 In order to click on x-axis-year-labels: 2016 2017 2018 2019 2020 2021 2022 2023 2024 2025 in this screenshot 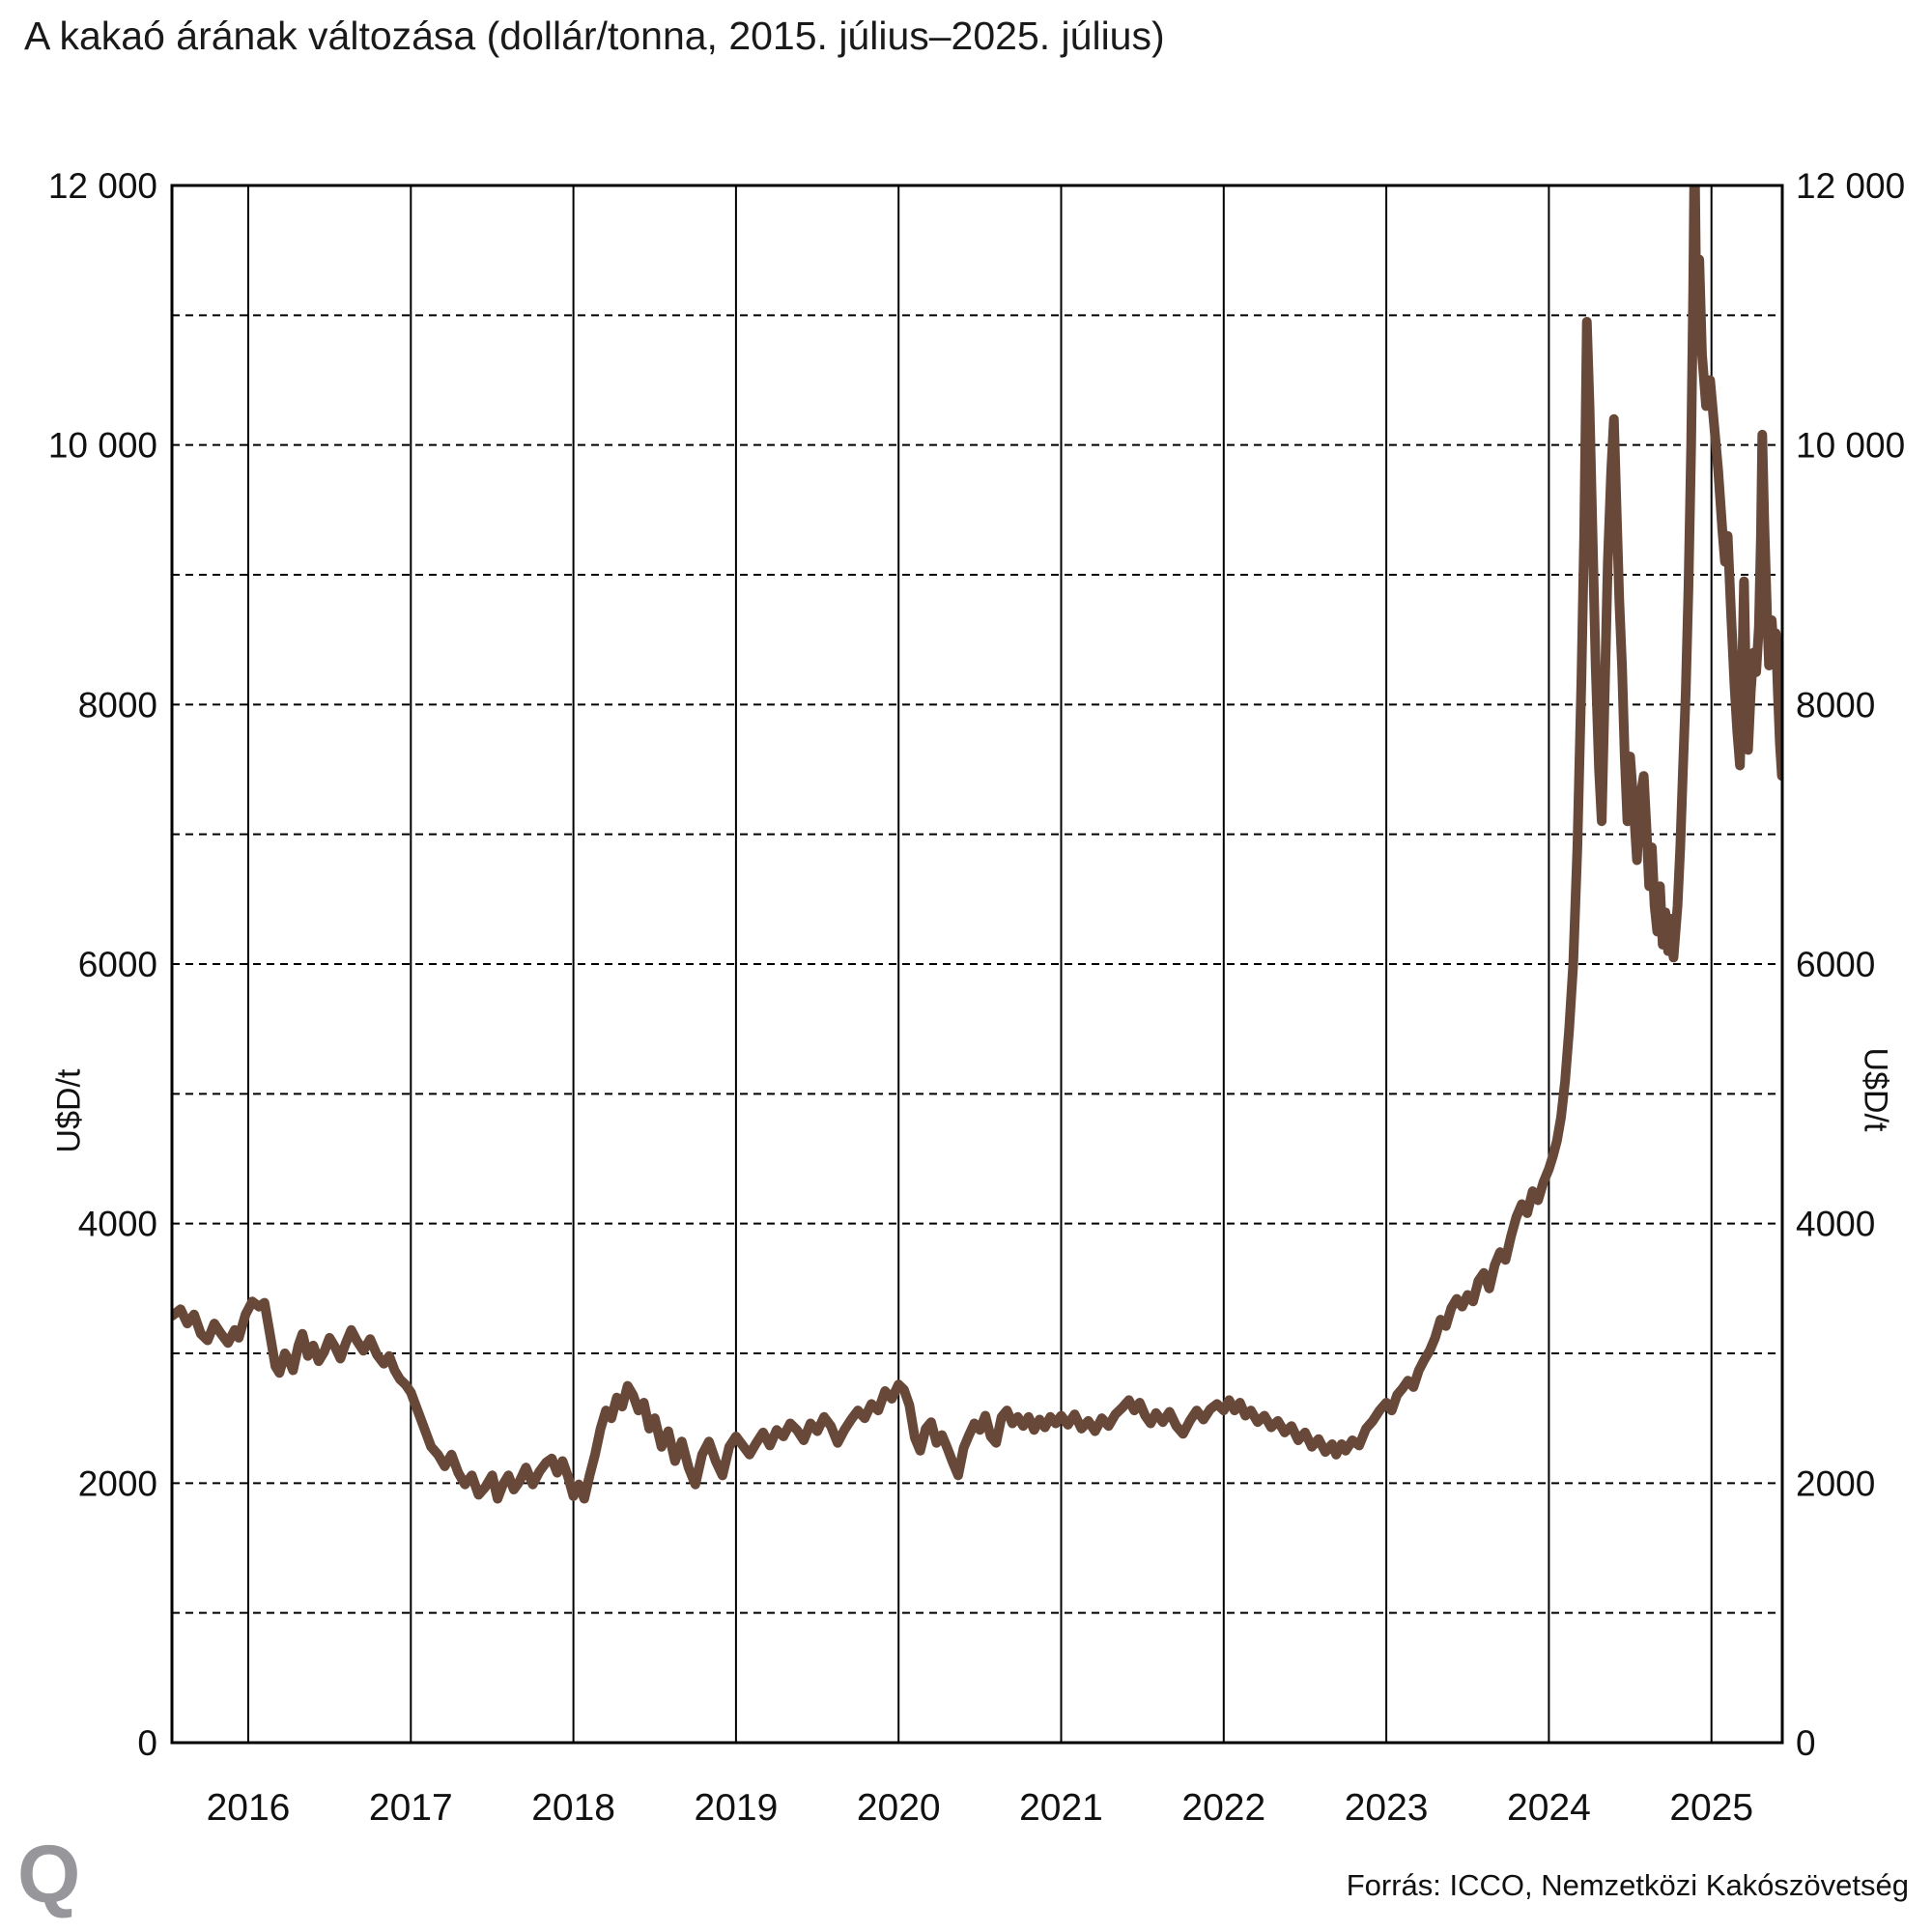, I will do `click(980, 1808)`.